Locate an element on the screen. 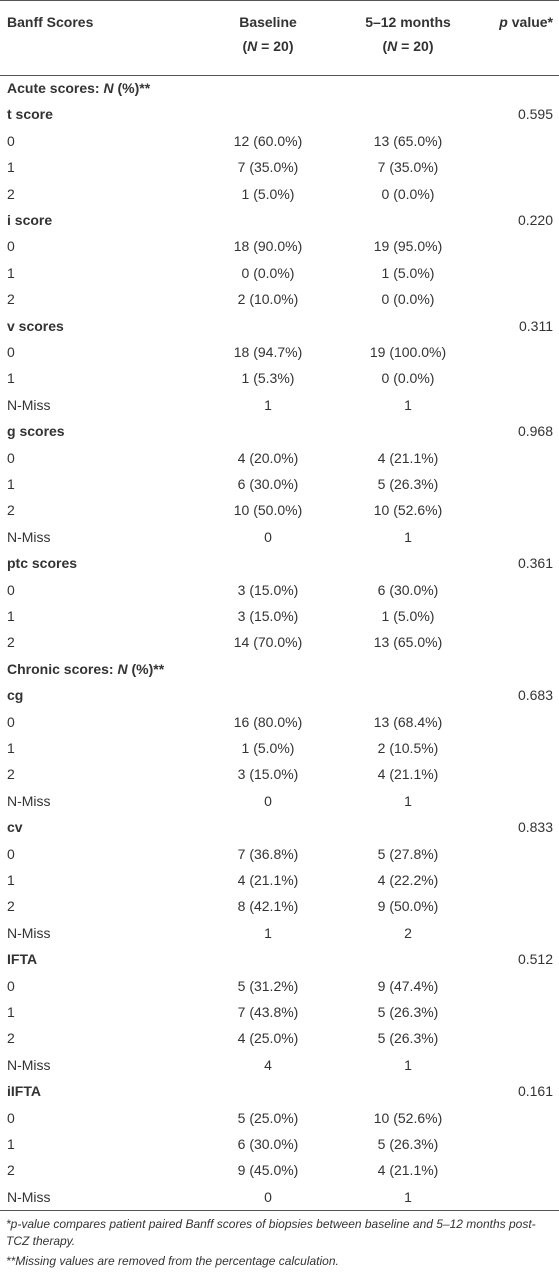 This screenshot has width=559, height=1288. p-value: 0.220 is located at coordinates (535, 220).